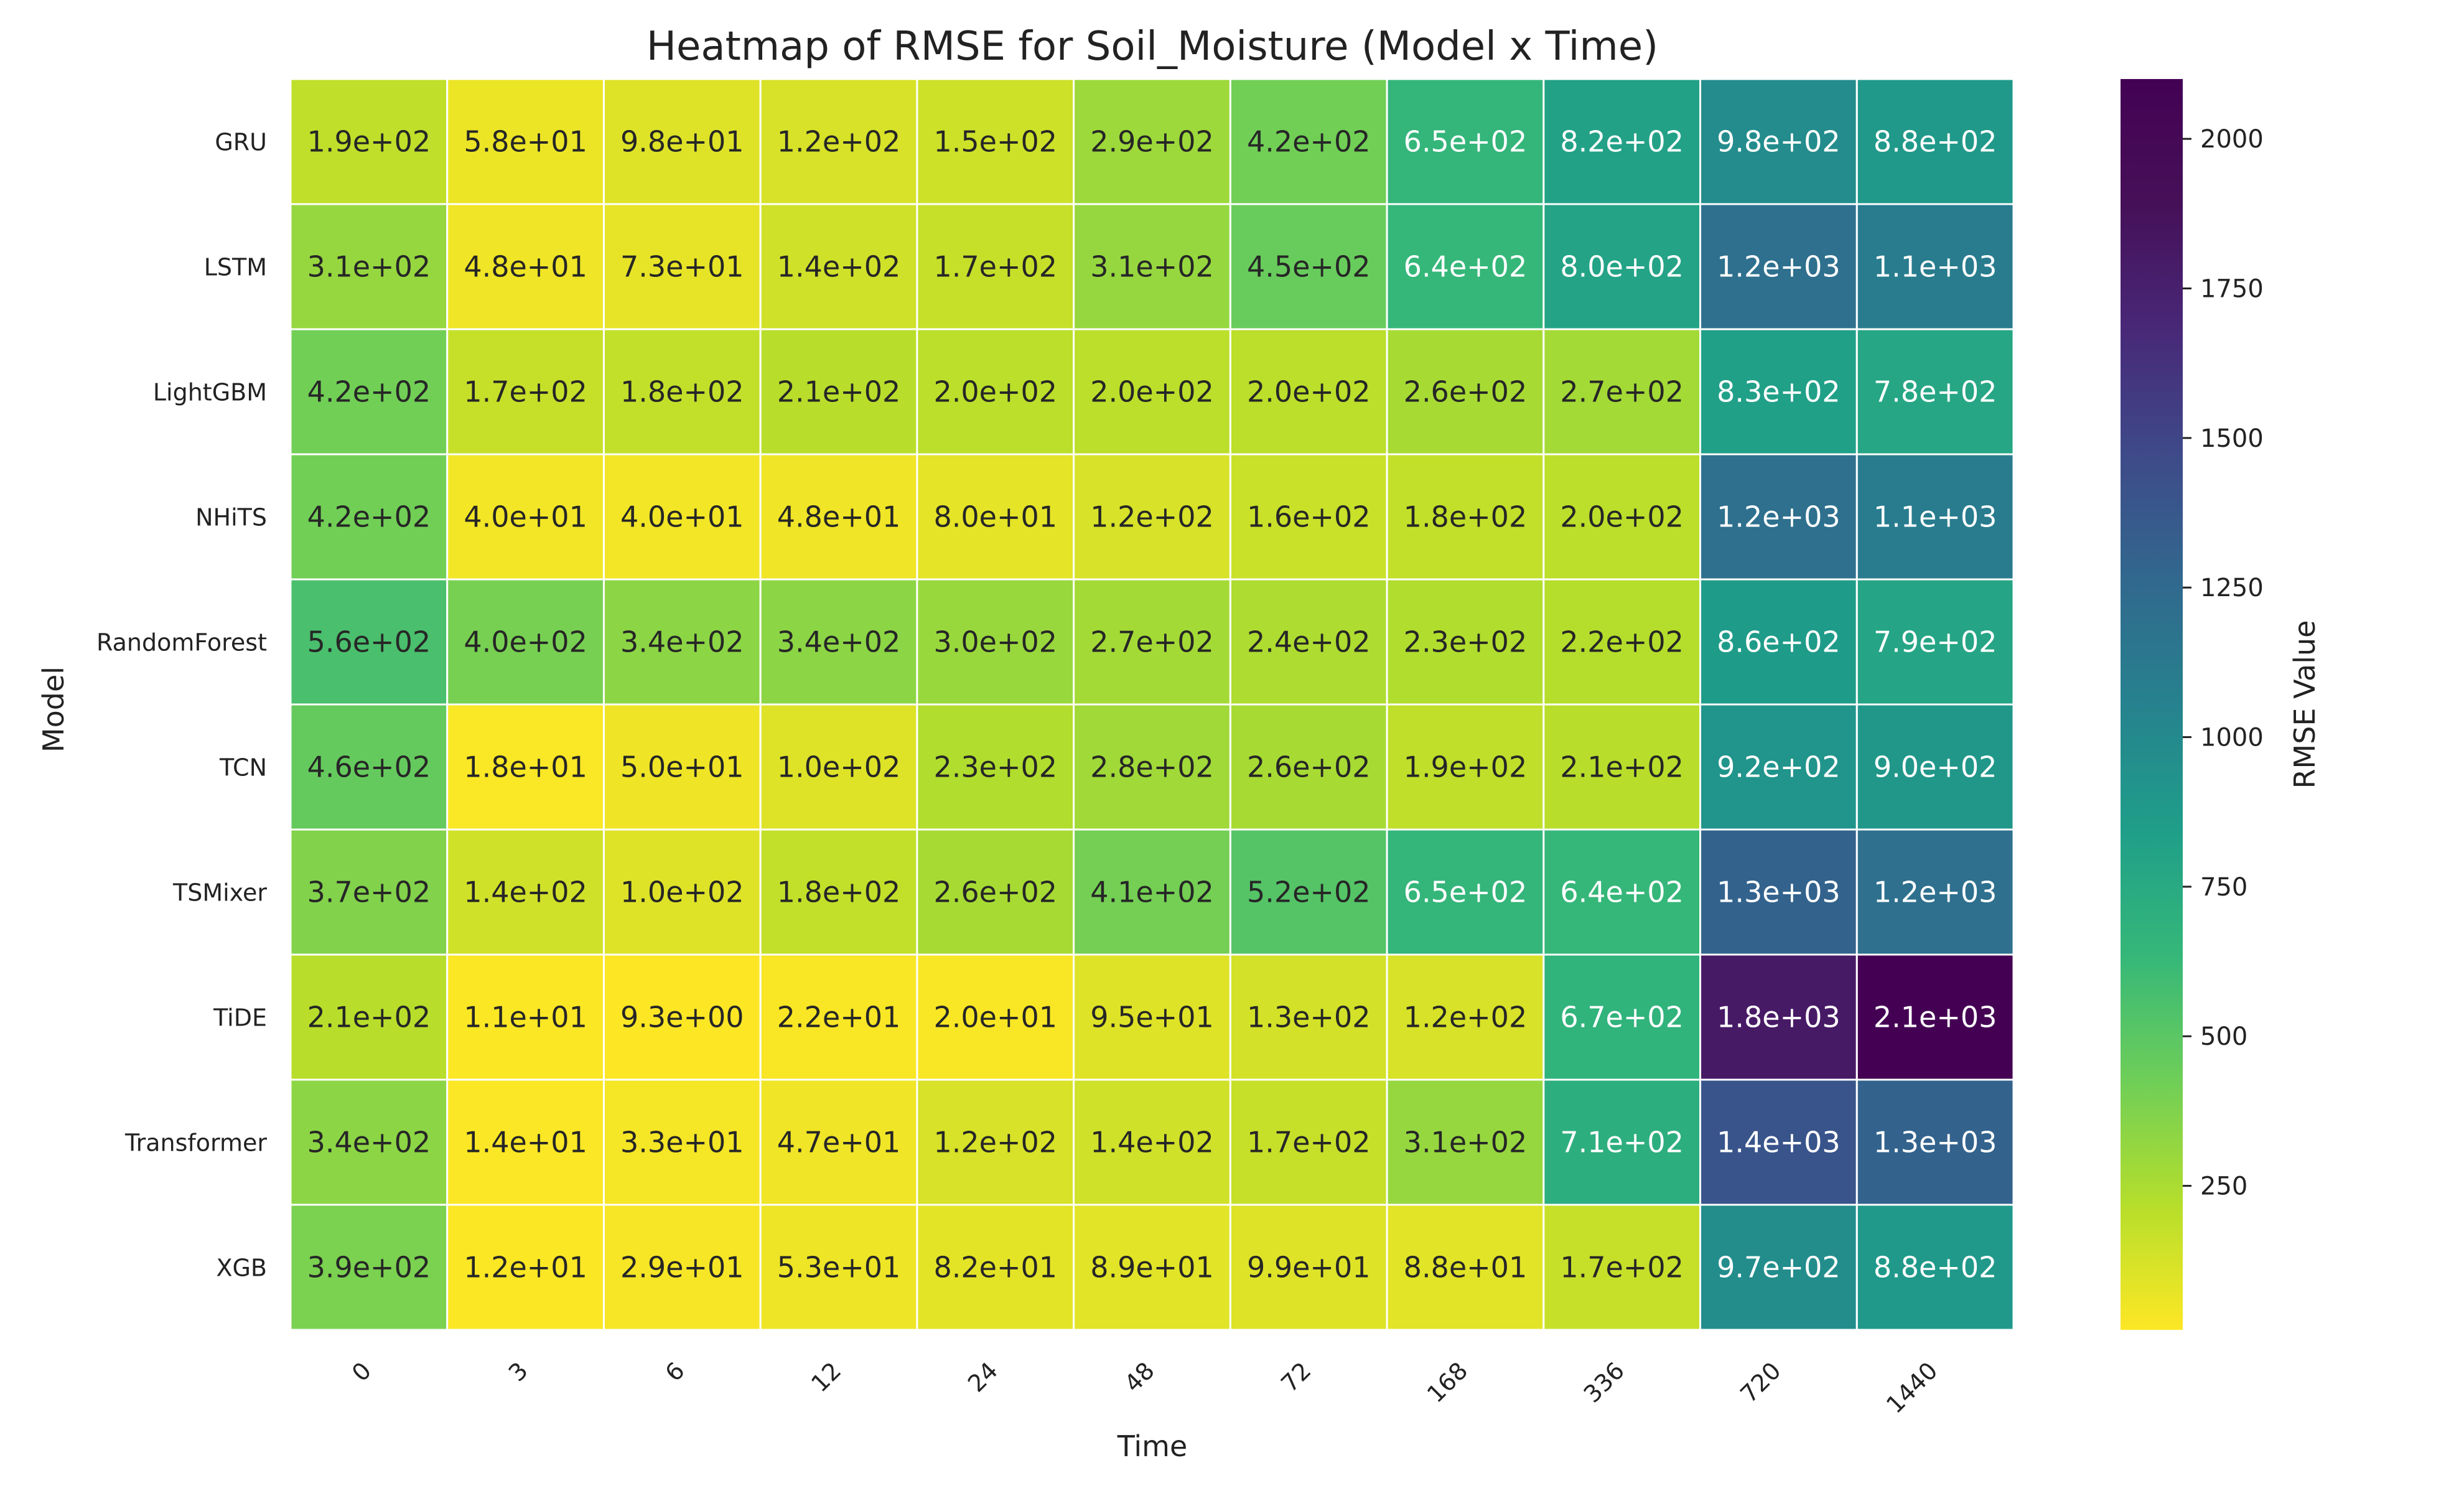  What do you see at coordinates (220, 893) in the screenshot?
I see `y-tick-label: TSMixer` at bounding box center [220, 893].